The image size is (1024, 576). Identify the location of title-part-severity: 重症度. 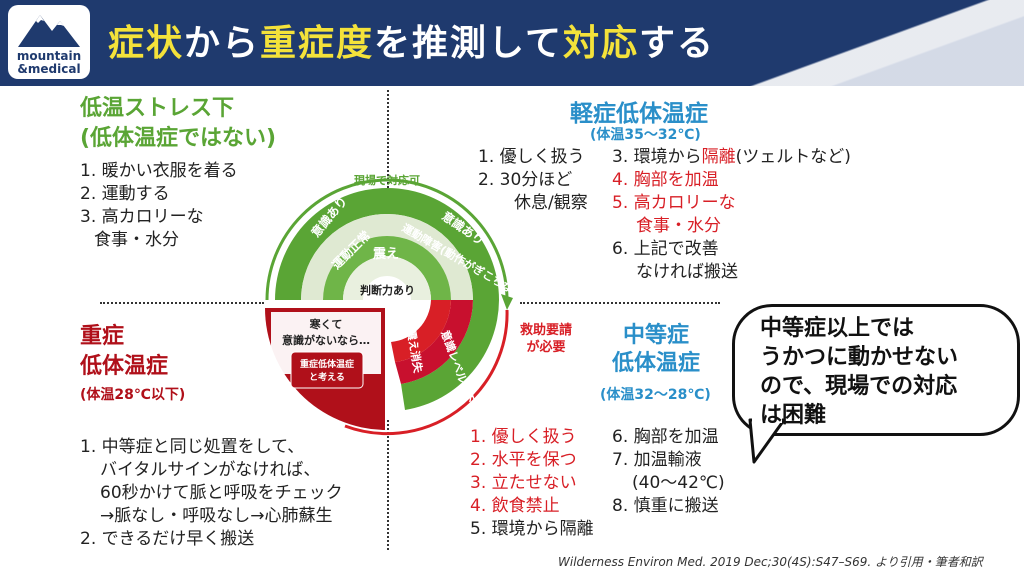
(317, 43).